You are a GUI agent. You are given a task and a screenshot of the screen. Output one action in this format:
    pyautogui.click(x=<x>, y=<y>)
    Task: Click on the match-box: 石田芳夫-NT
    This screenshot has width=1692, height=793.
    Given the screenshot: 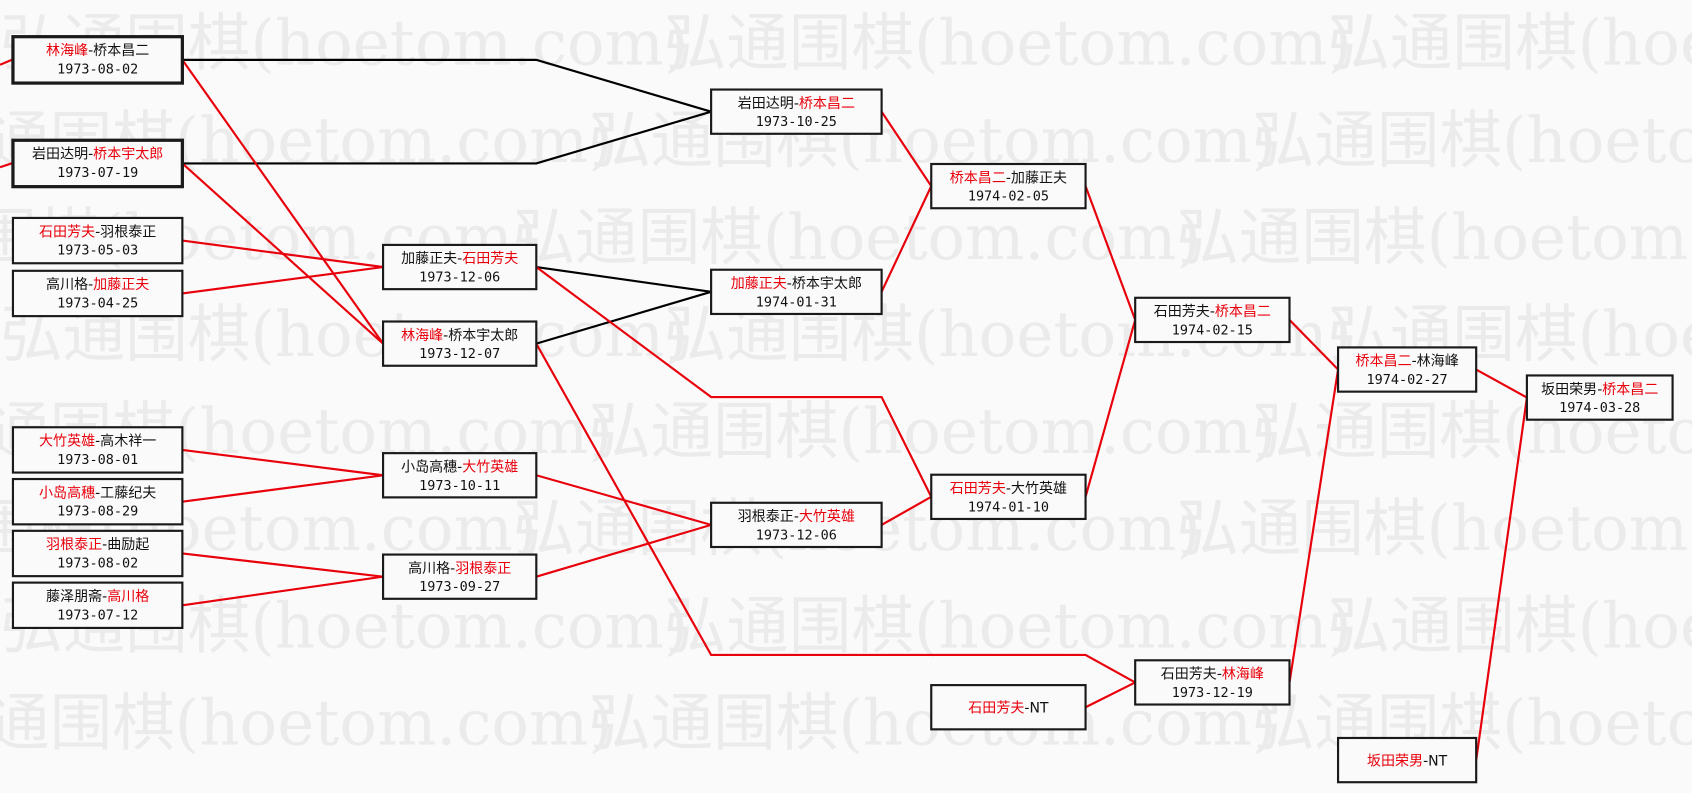 What is the action you would take?
    pyautogui.click(x=1008, y=707)
    